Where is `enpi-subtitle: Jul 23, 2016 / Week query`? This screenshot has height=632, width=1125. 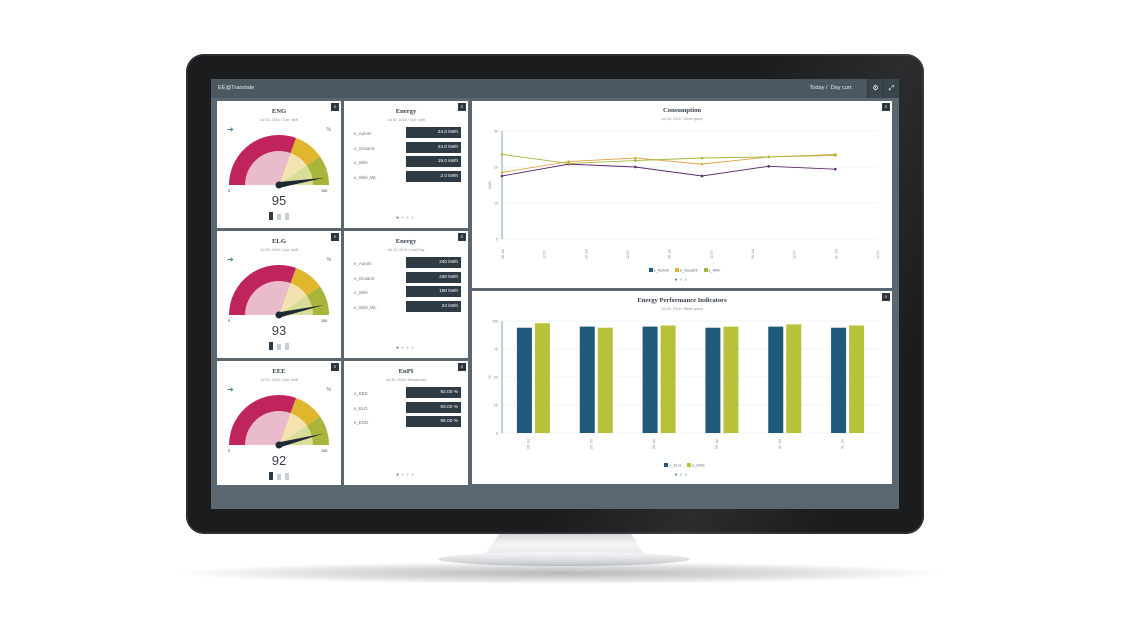 enpi-subtitle: Jul 23, 2016 / Week query is located at coordinates (682, 309).